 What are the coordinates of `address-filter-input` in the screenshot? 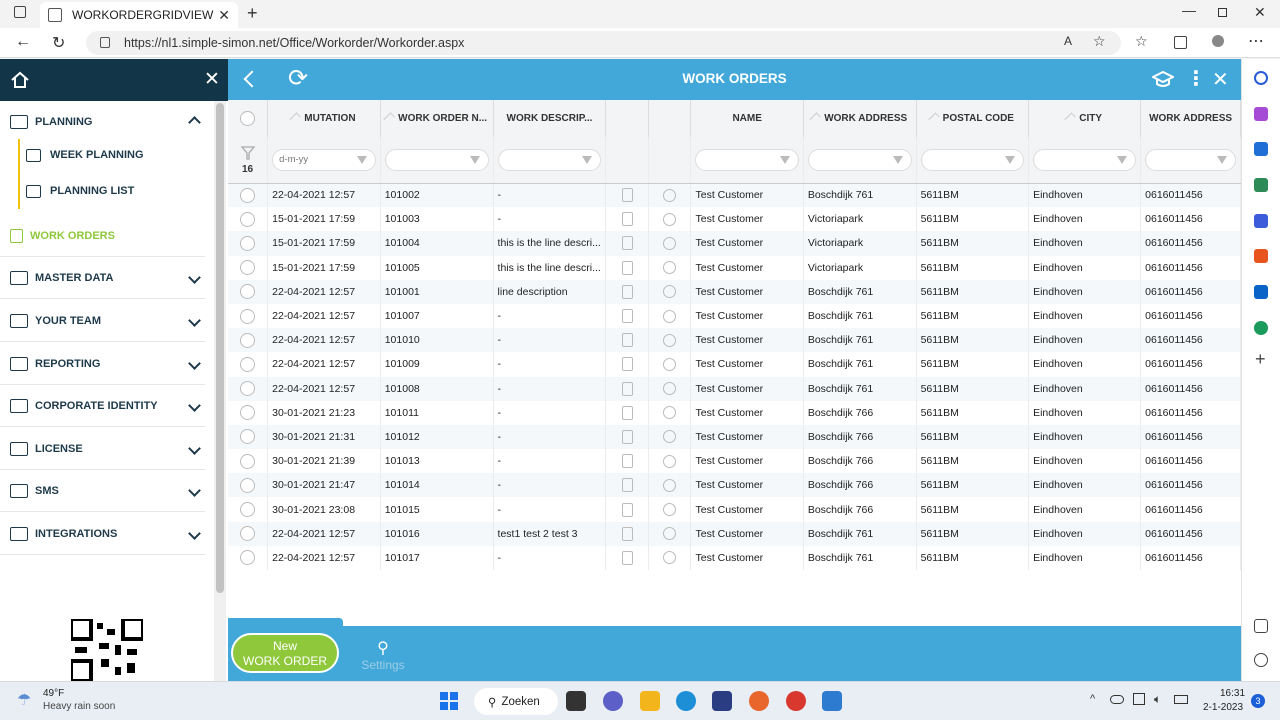 It's located at (859, 159).